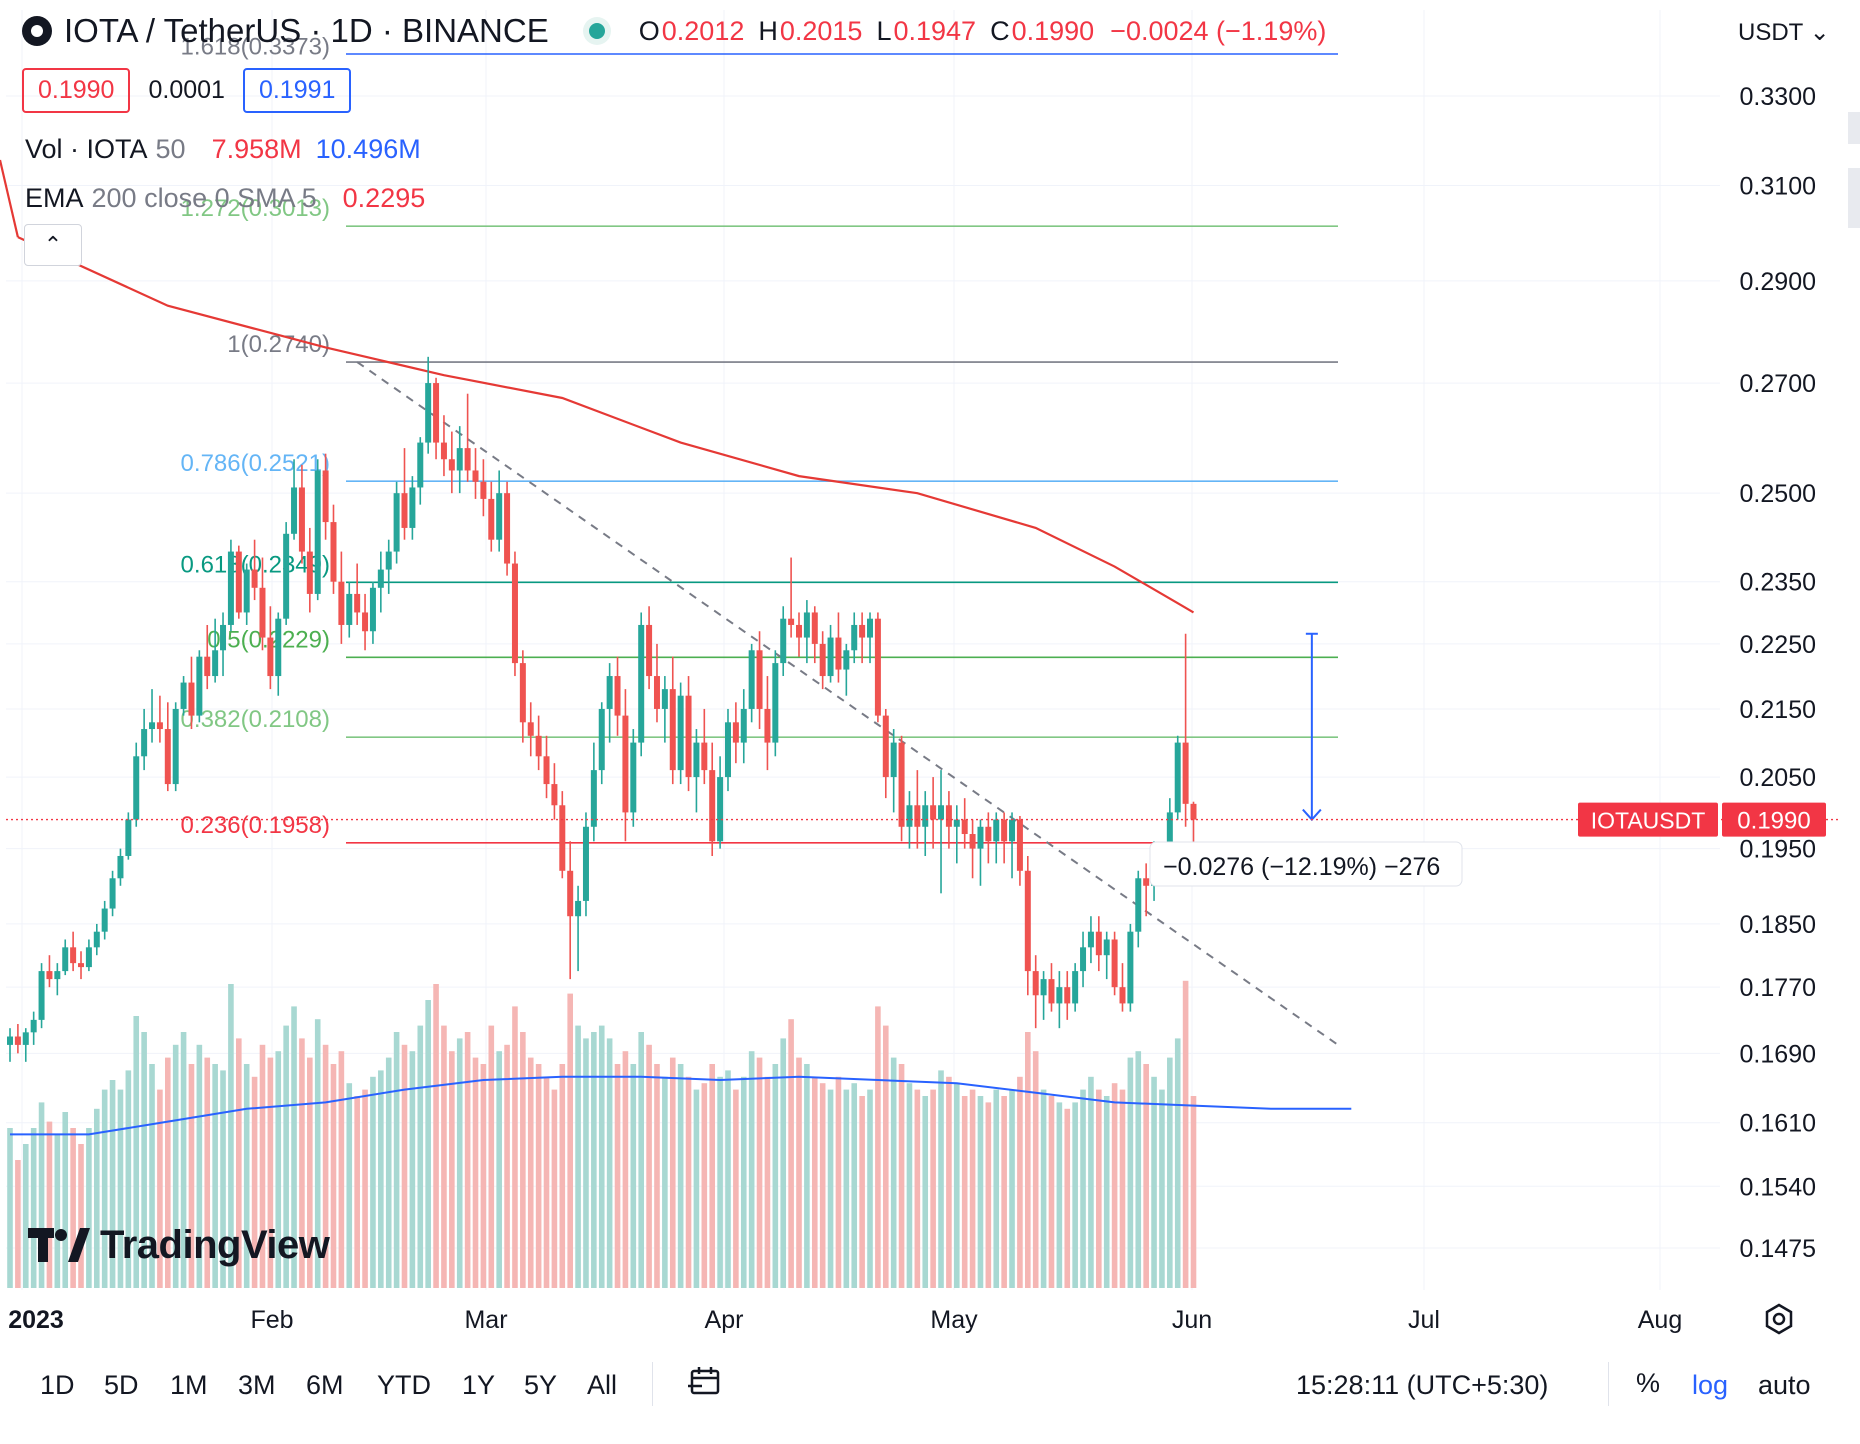 Image resolution: width=1860 pixels, height=1444 pixels. What do you see at coordinates (479, 1385) in the screenshot?
I see `range-1y: 1Y` at bounding box center [479, 1385].